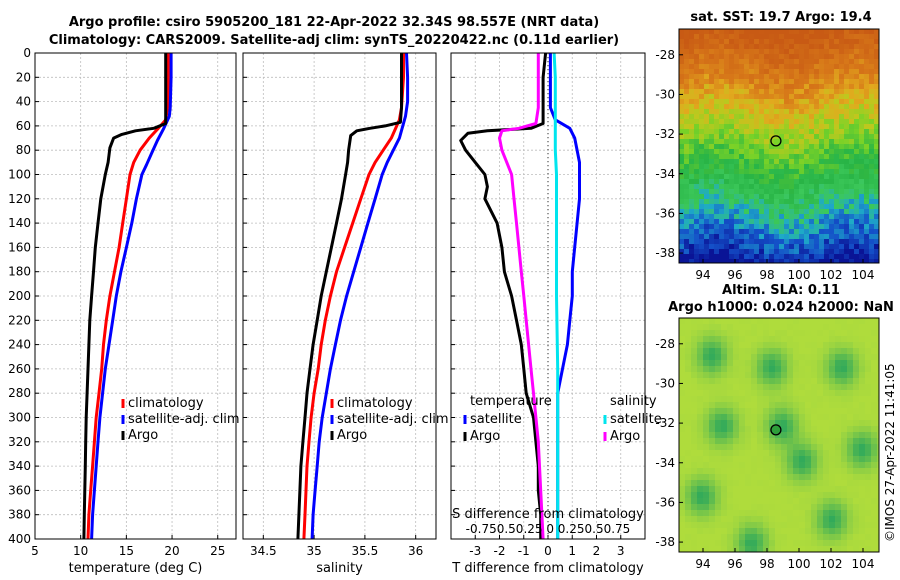 The height and width of the screenshot is (580, 900). I want to click on salinity-series-satellite-adj-clim, so click(360, 296).